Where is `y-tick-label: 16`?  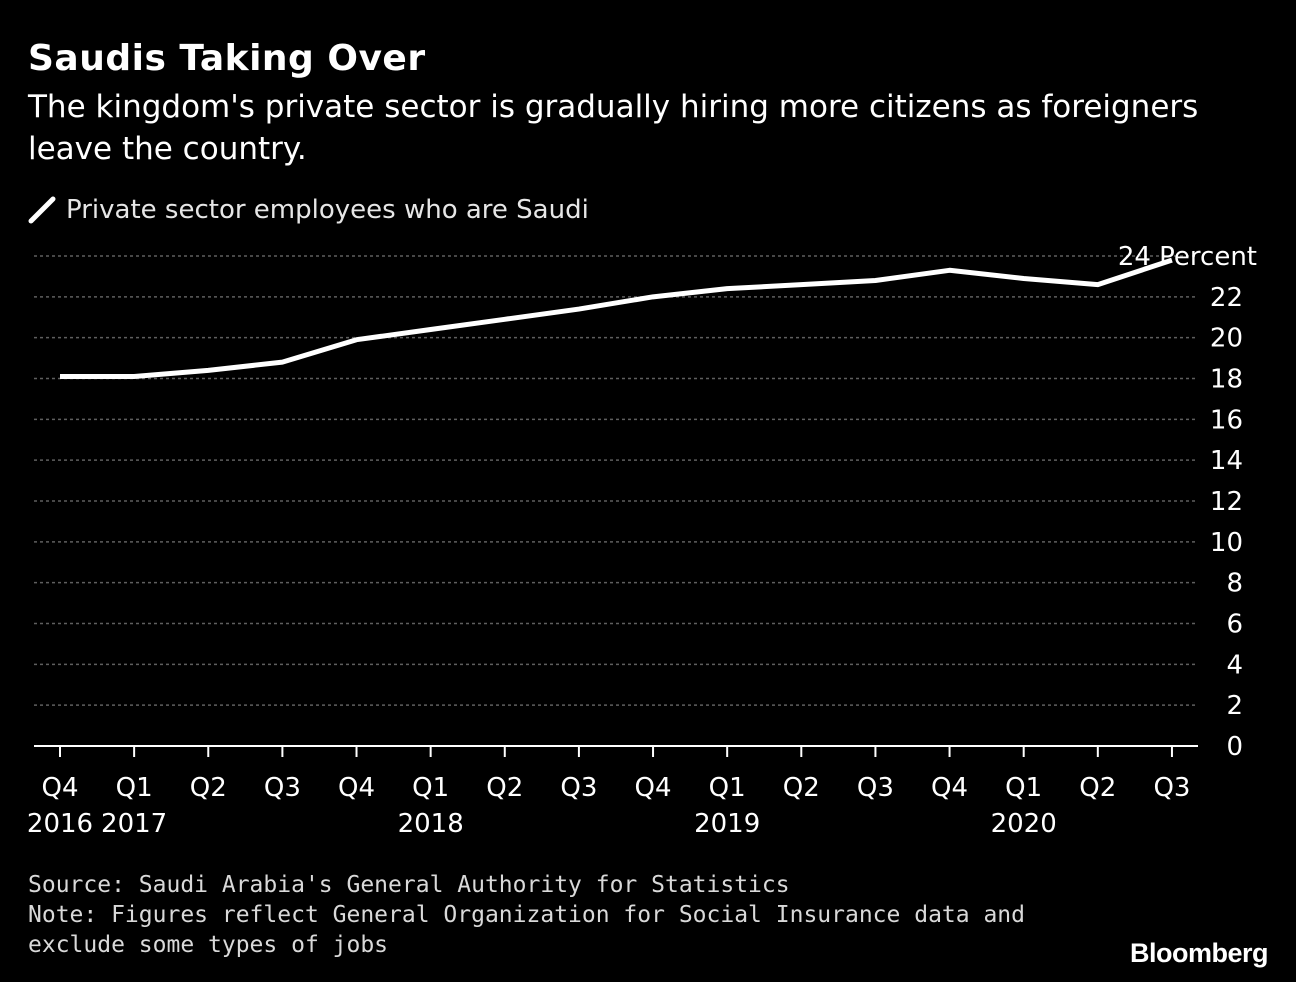 y-tick-label: 16 is located at coordinates (1226, 420).